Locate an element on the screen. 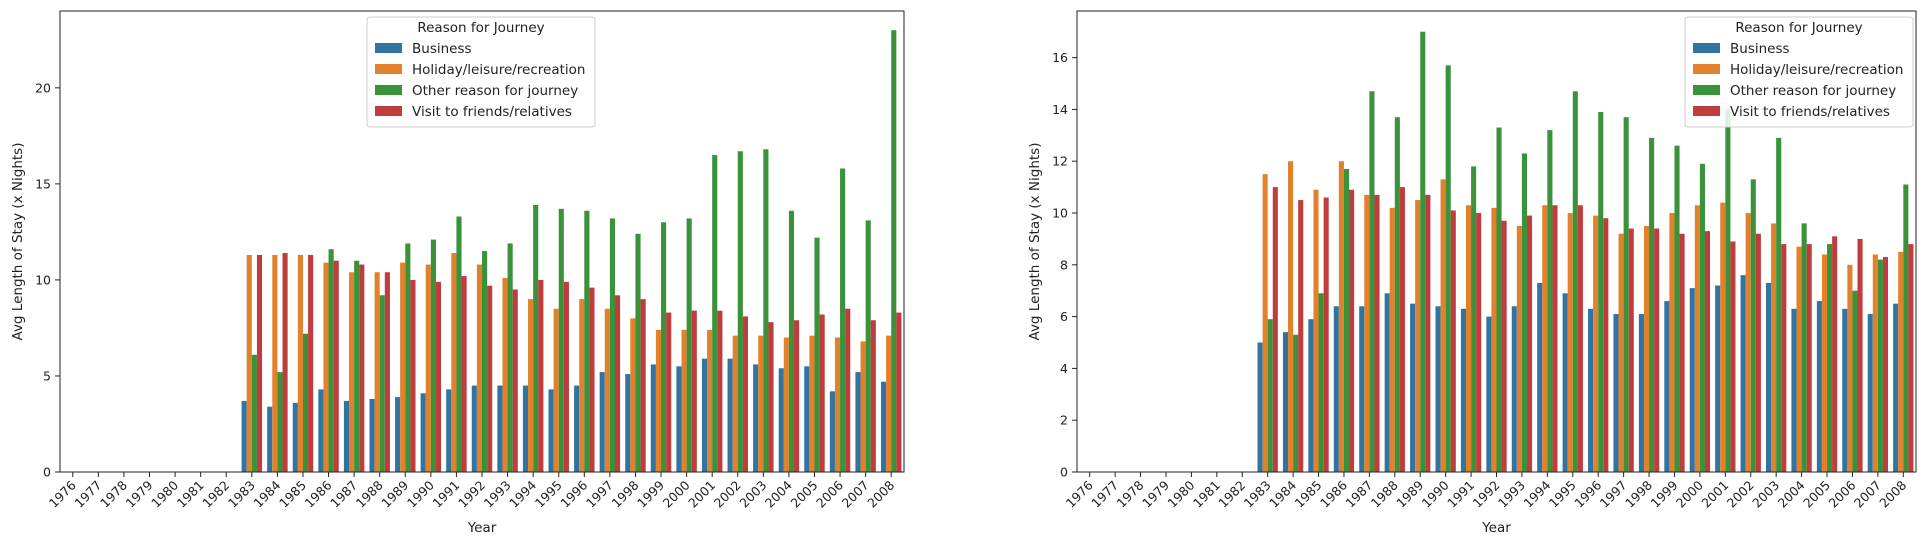 This screenshot has height=550, width=1931. legend-entry: Visit to friends/relatives is located at coordinates (1810, 112).